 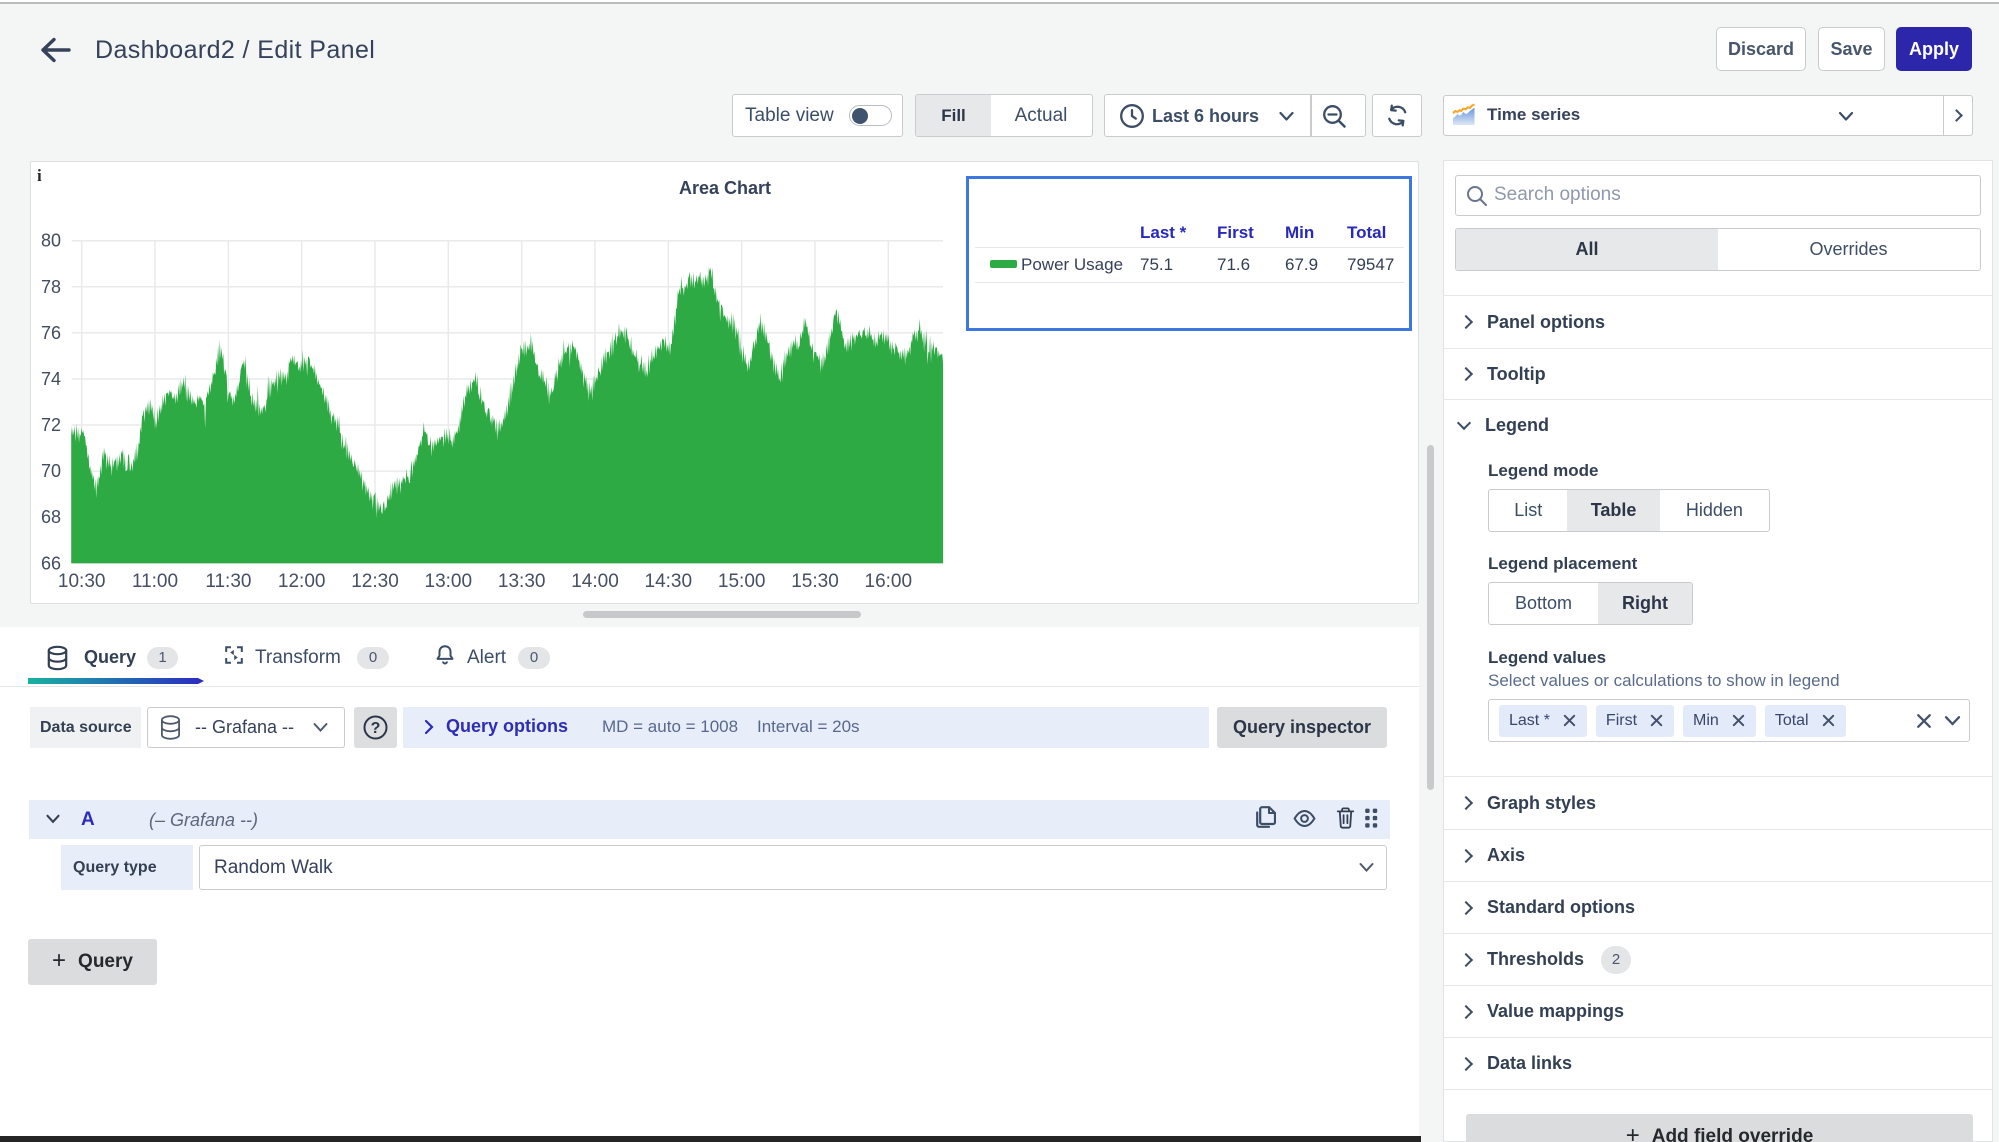 I want to click on svg-text: 16:00, so click(x=889, y=581).